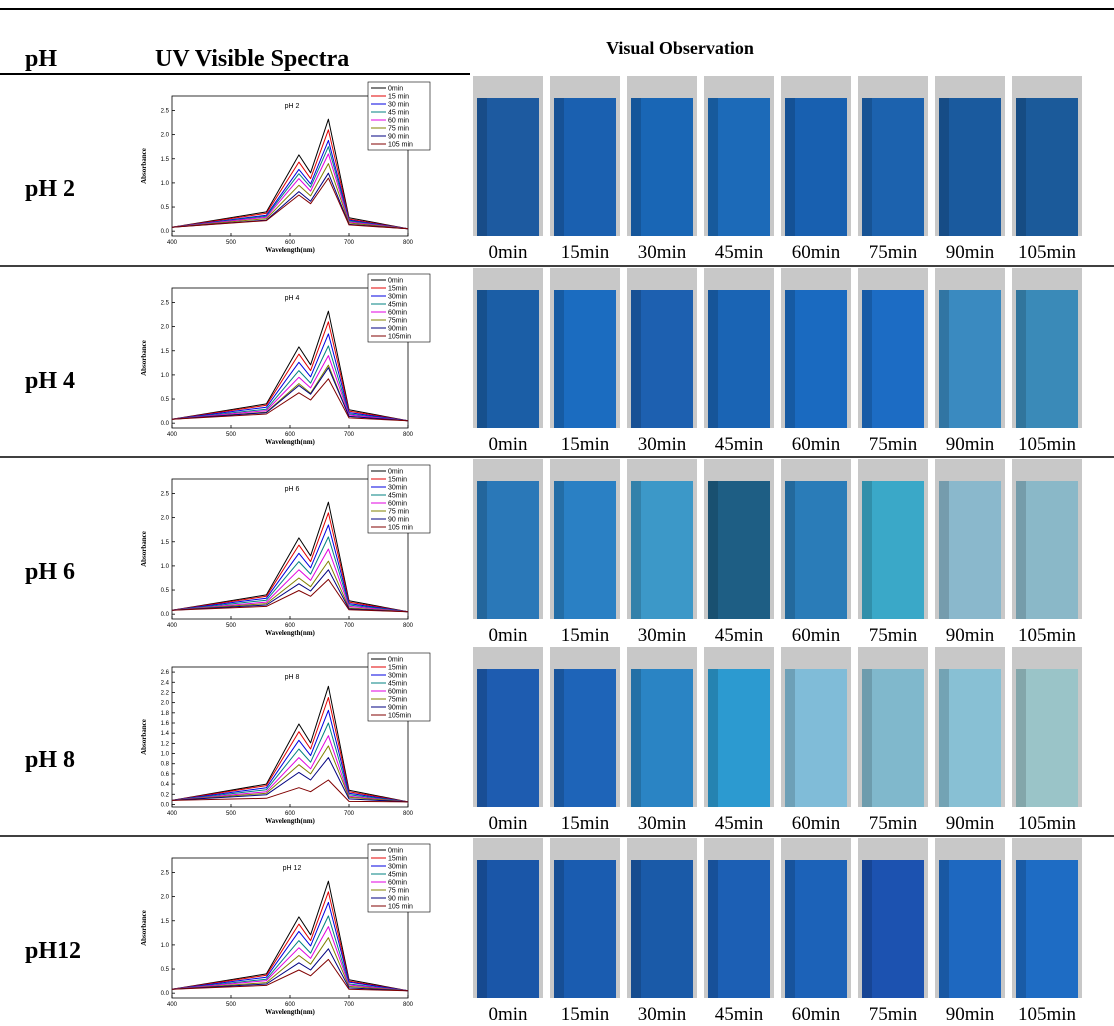 The width and height of the screenshot is (1114, 1026). I want to click on y-tick-label: 2.5, so click(165, 873).